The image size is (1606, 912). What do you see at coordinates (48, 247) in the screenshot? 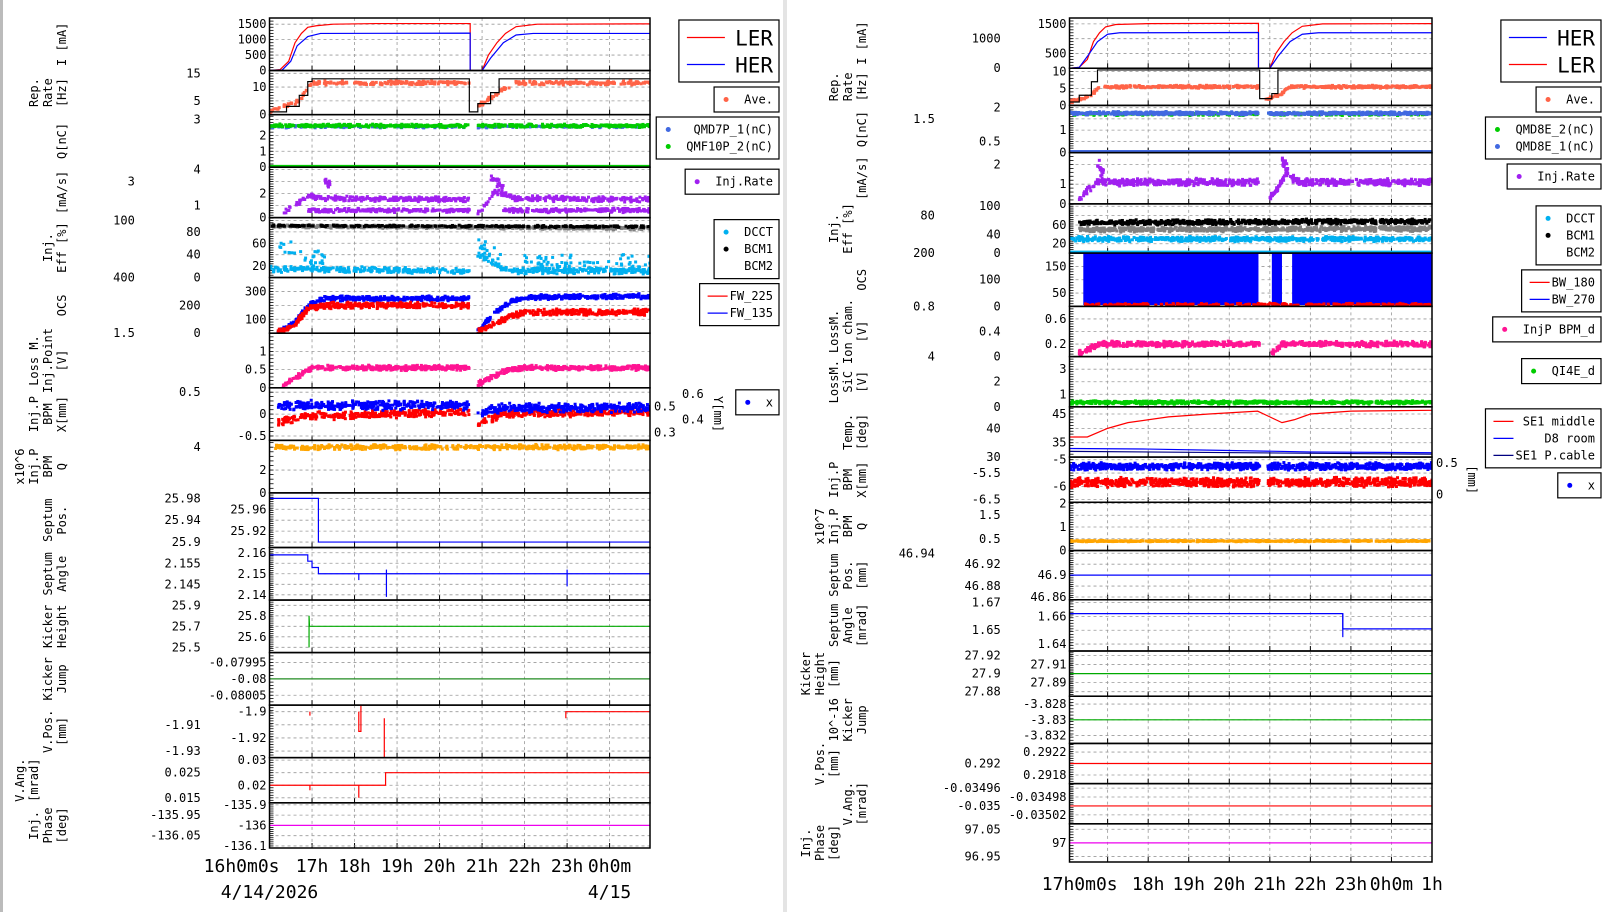
I see `y-axis-label: Inj.` at bounding box center [48, 247].